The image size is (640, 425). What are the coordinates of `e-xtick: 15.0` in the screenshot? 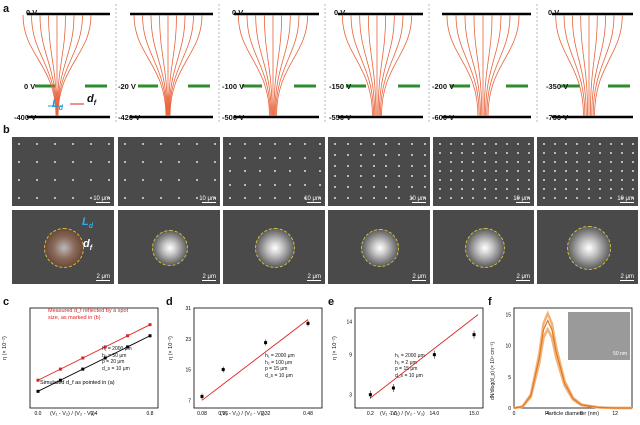 It's located at (474, 414).